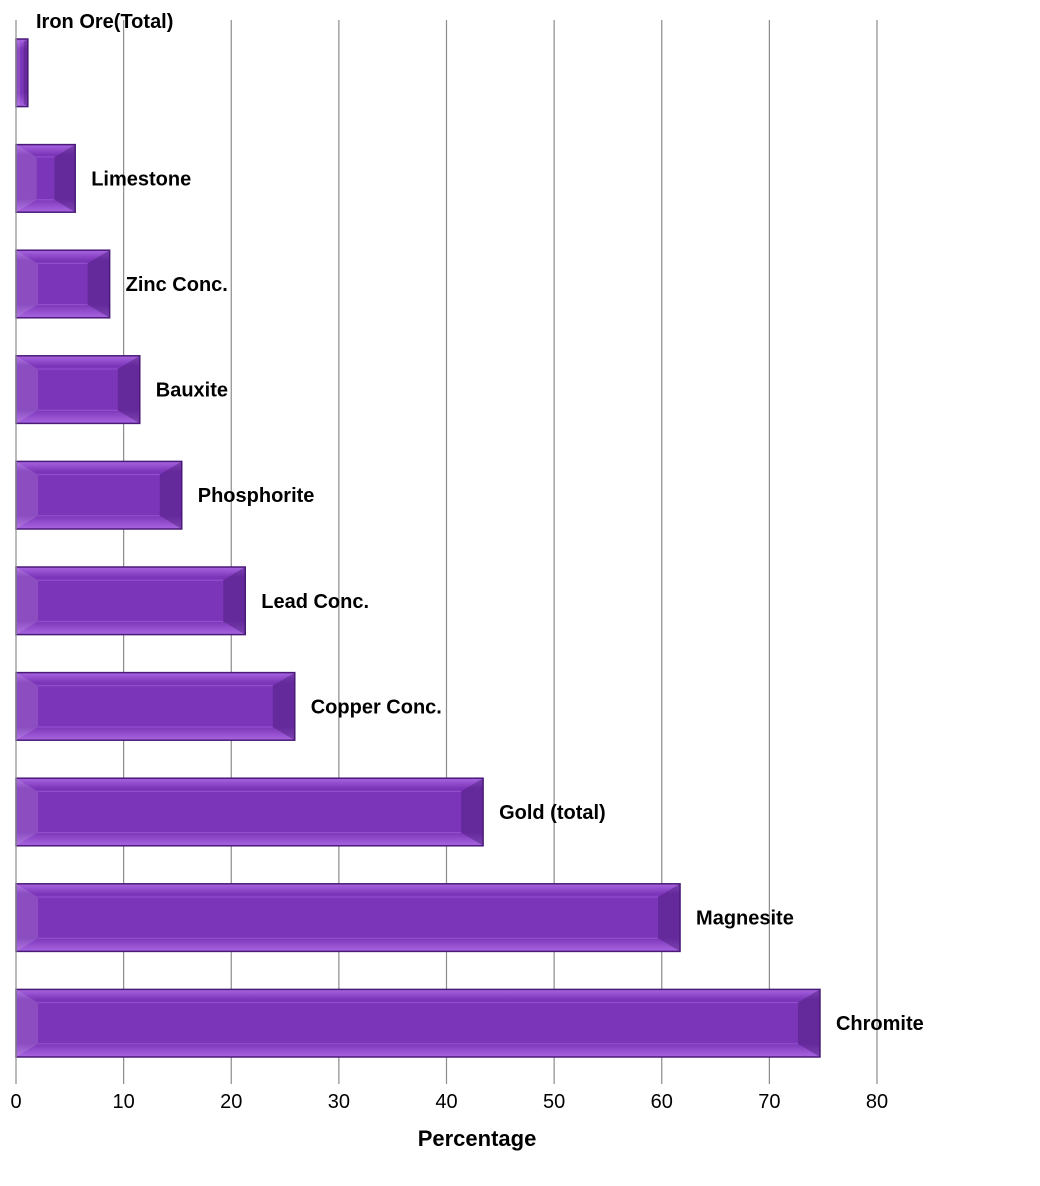 Image resolution: width=1040 pixels, height=1186 pixels. I want to click on x-tick-label: 10, so click(124, 1102).